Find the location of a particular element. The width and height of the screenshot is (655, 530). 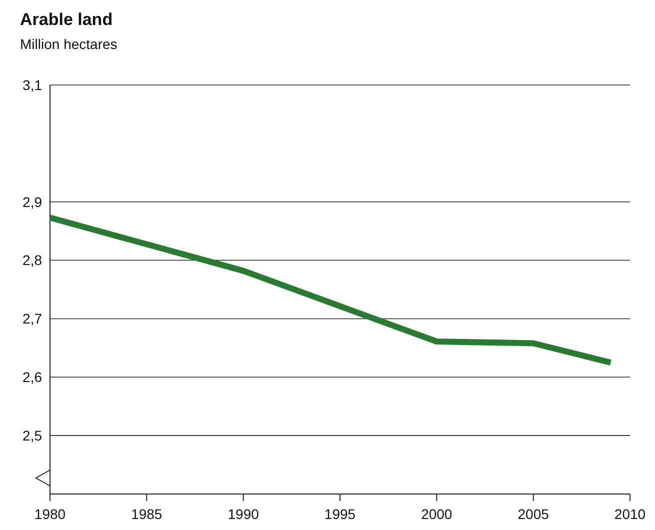

y-tick-label: 2,9 is located at coordinates (32, 202).